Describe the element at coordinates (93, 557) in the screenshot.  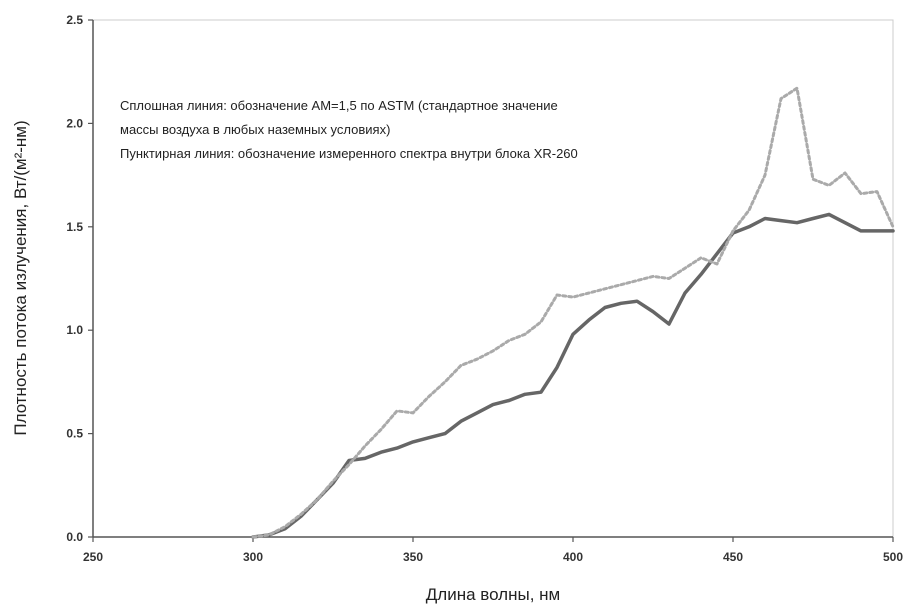
I see `x-tick-label: 250` at that location.